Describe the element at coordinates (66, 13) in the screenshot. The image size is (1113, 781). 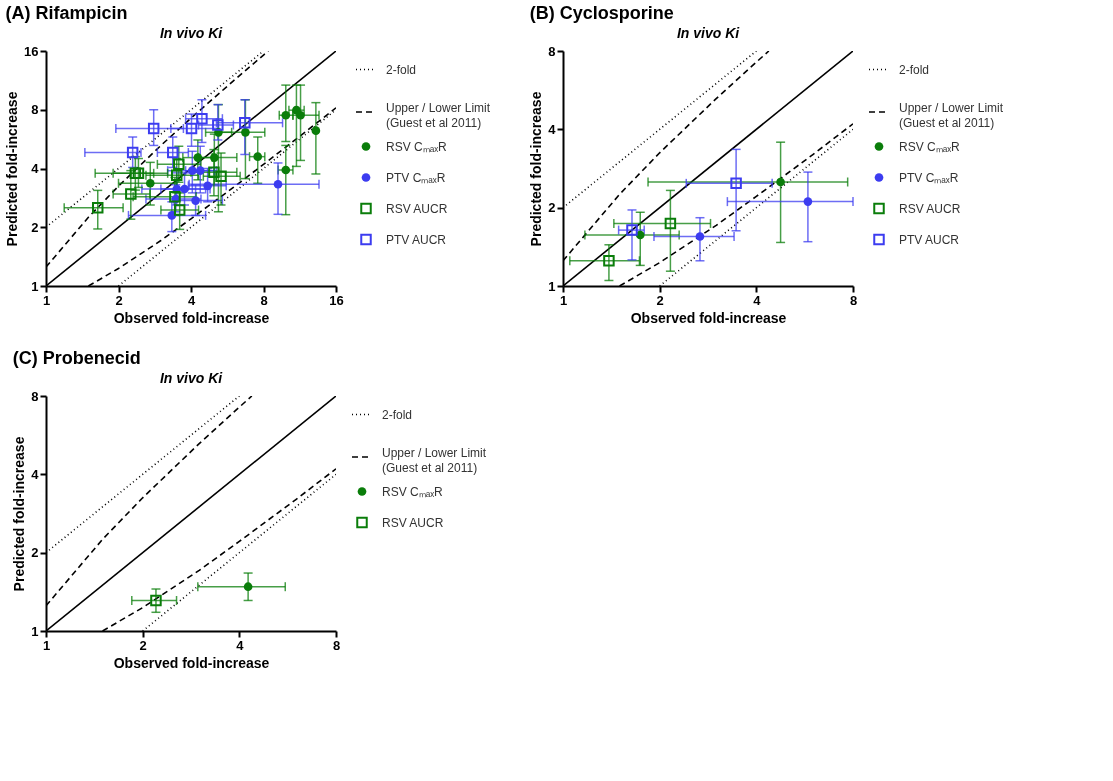
I see `chart-title: (A) Rifampicin` at that location.